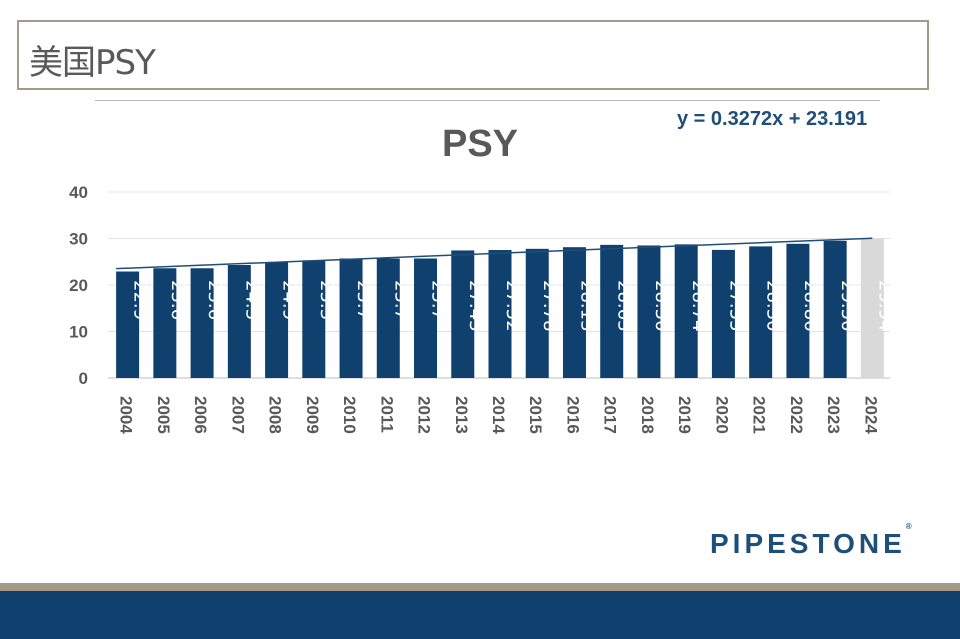  I want to click on bar-2012, so click(426, 318).